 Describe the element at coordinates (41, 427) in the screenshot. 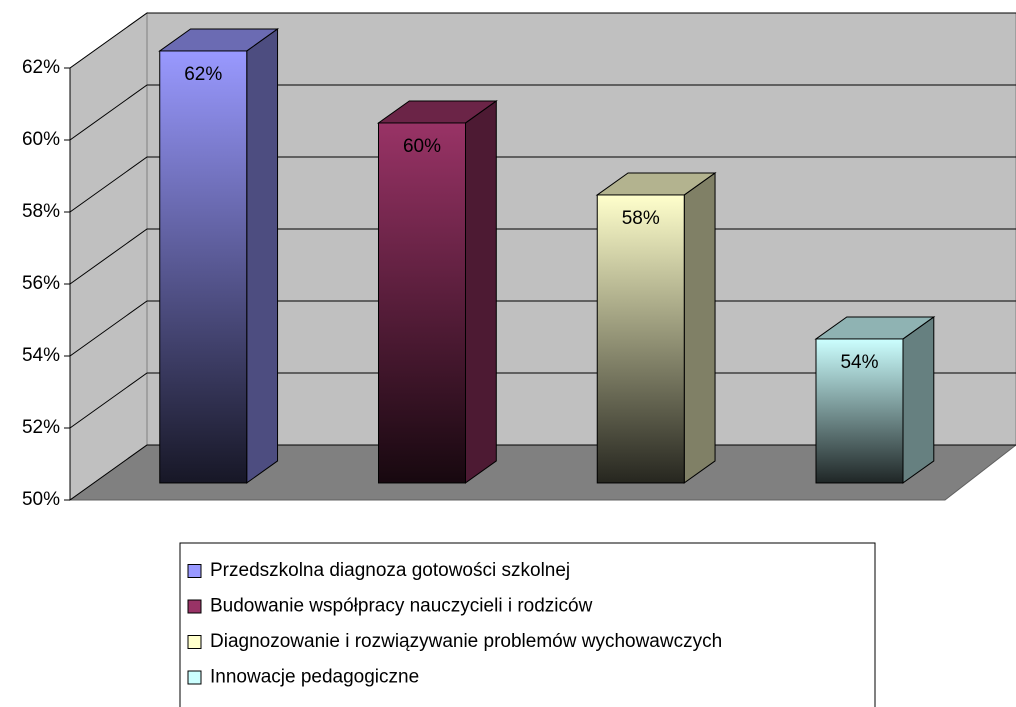

I see `y-tick-label: 52%` at that location.